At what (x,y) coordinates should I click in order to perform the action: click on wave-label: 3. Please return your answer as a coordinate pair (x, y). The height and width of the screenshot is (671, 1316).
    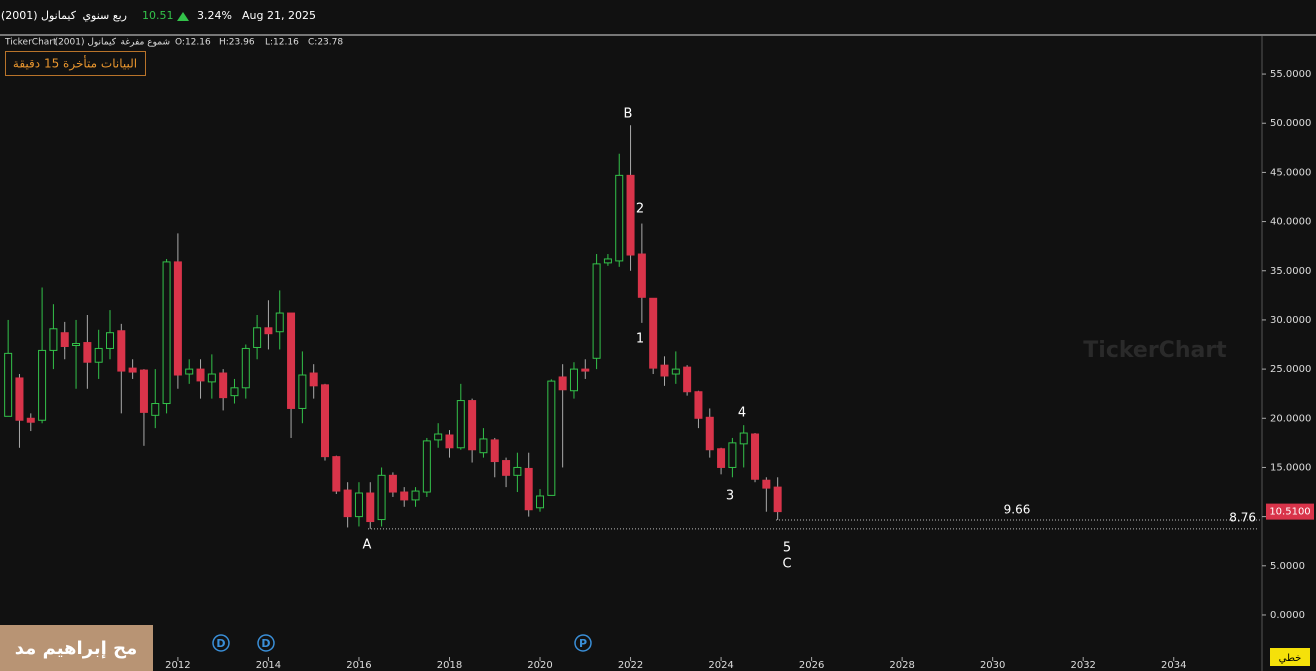
    Looking at the image, I should click on (730, 496).